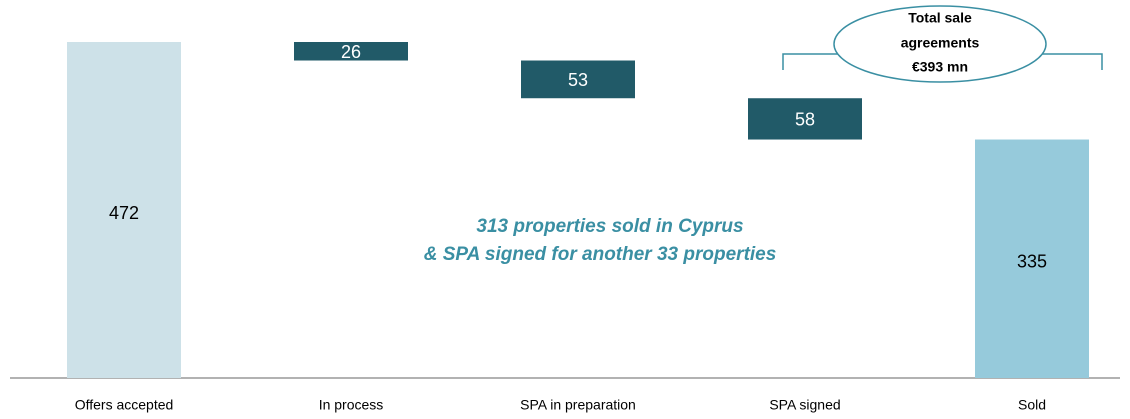 This screenshot has height=419, width=1130. Describe the element at coordinates (600, 254) in the screenshot. I see `annotation: & SPA signed for another 33 properties` at that location.